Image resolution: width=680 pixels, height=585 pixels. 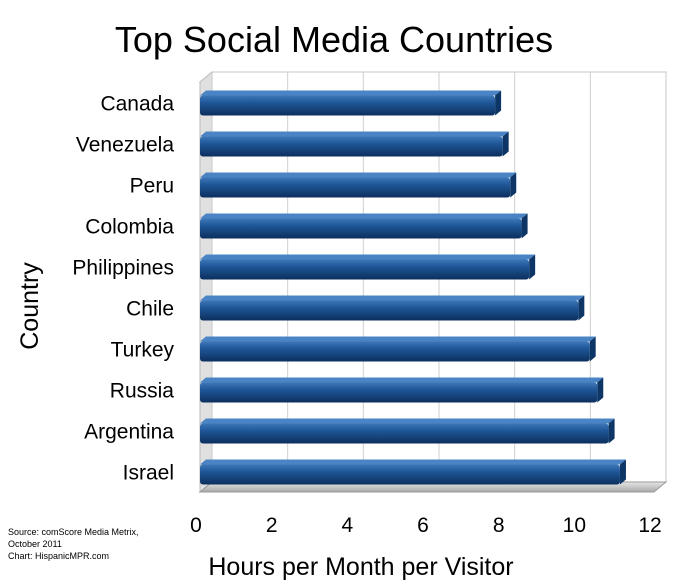 I want to click on x-tick-label: 0, so click(x=196, y=525).